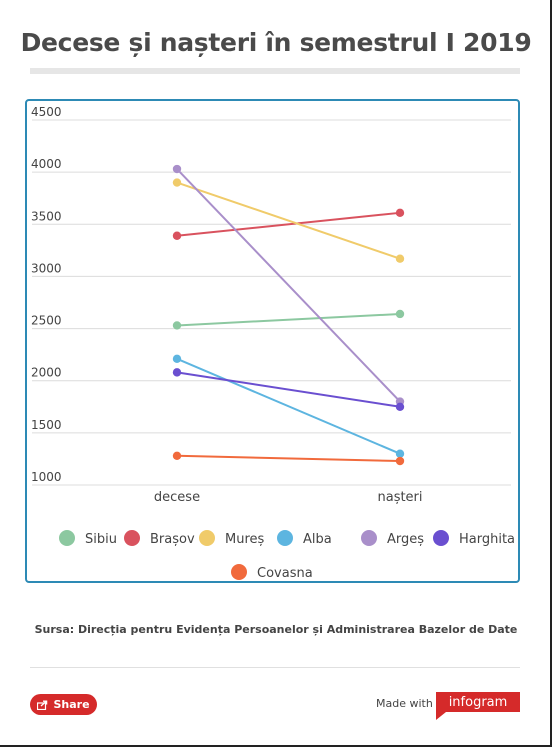  I want to click on infogram-logo: infogram, so click(478, 702).